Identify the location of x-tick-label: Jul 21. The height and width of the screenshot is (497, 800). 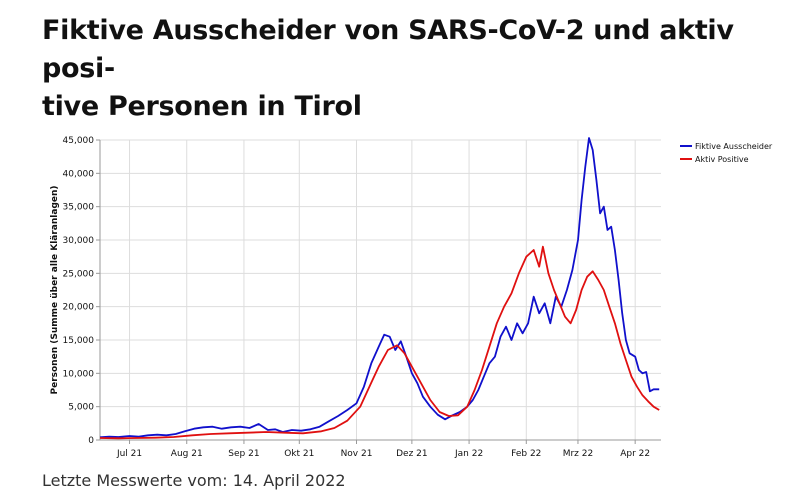
(129, 454).